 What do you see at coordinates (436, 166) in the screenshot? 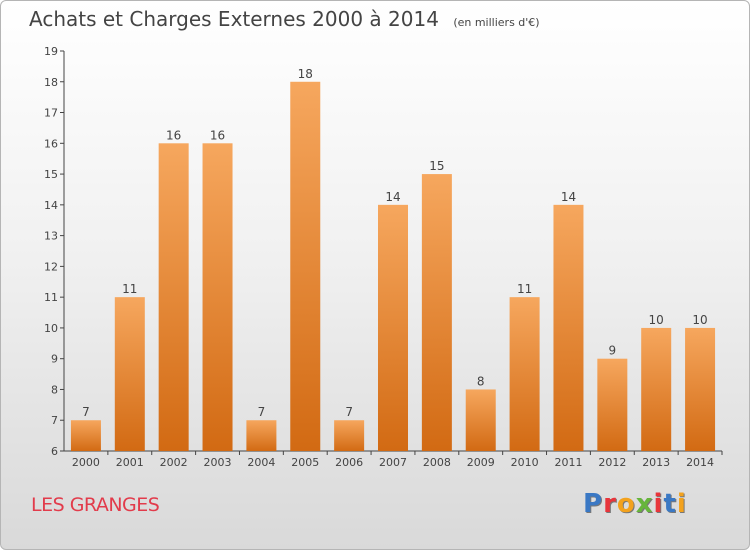
I see `data-label: 15` at bounding box center [436, 166].